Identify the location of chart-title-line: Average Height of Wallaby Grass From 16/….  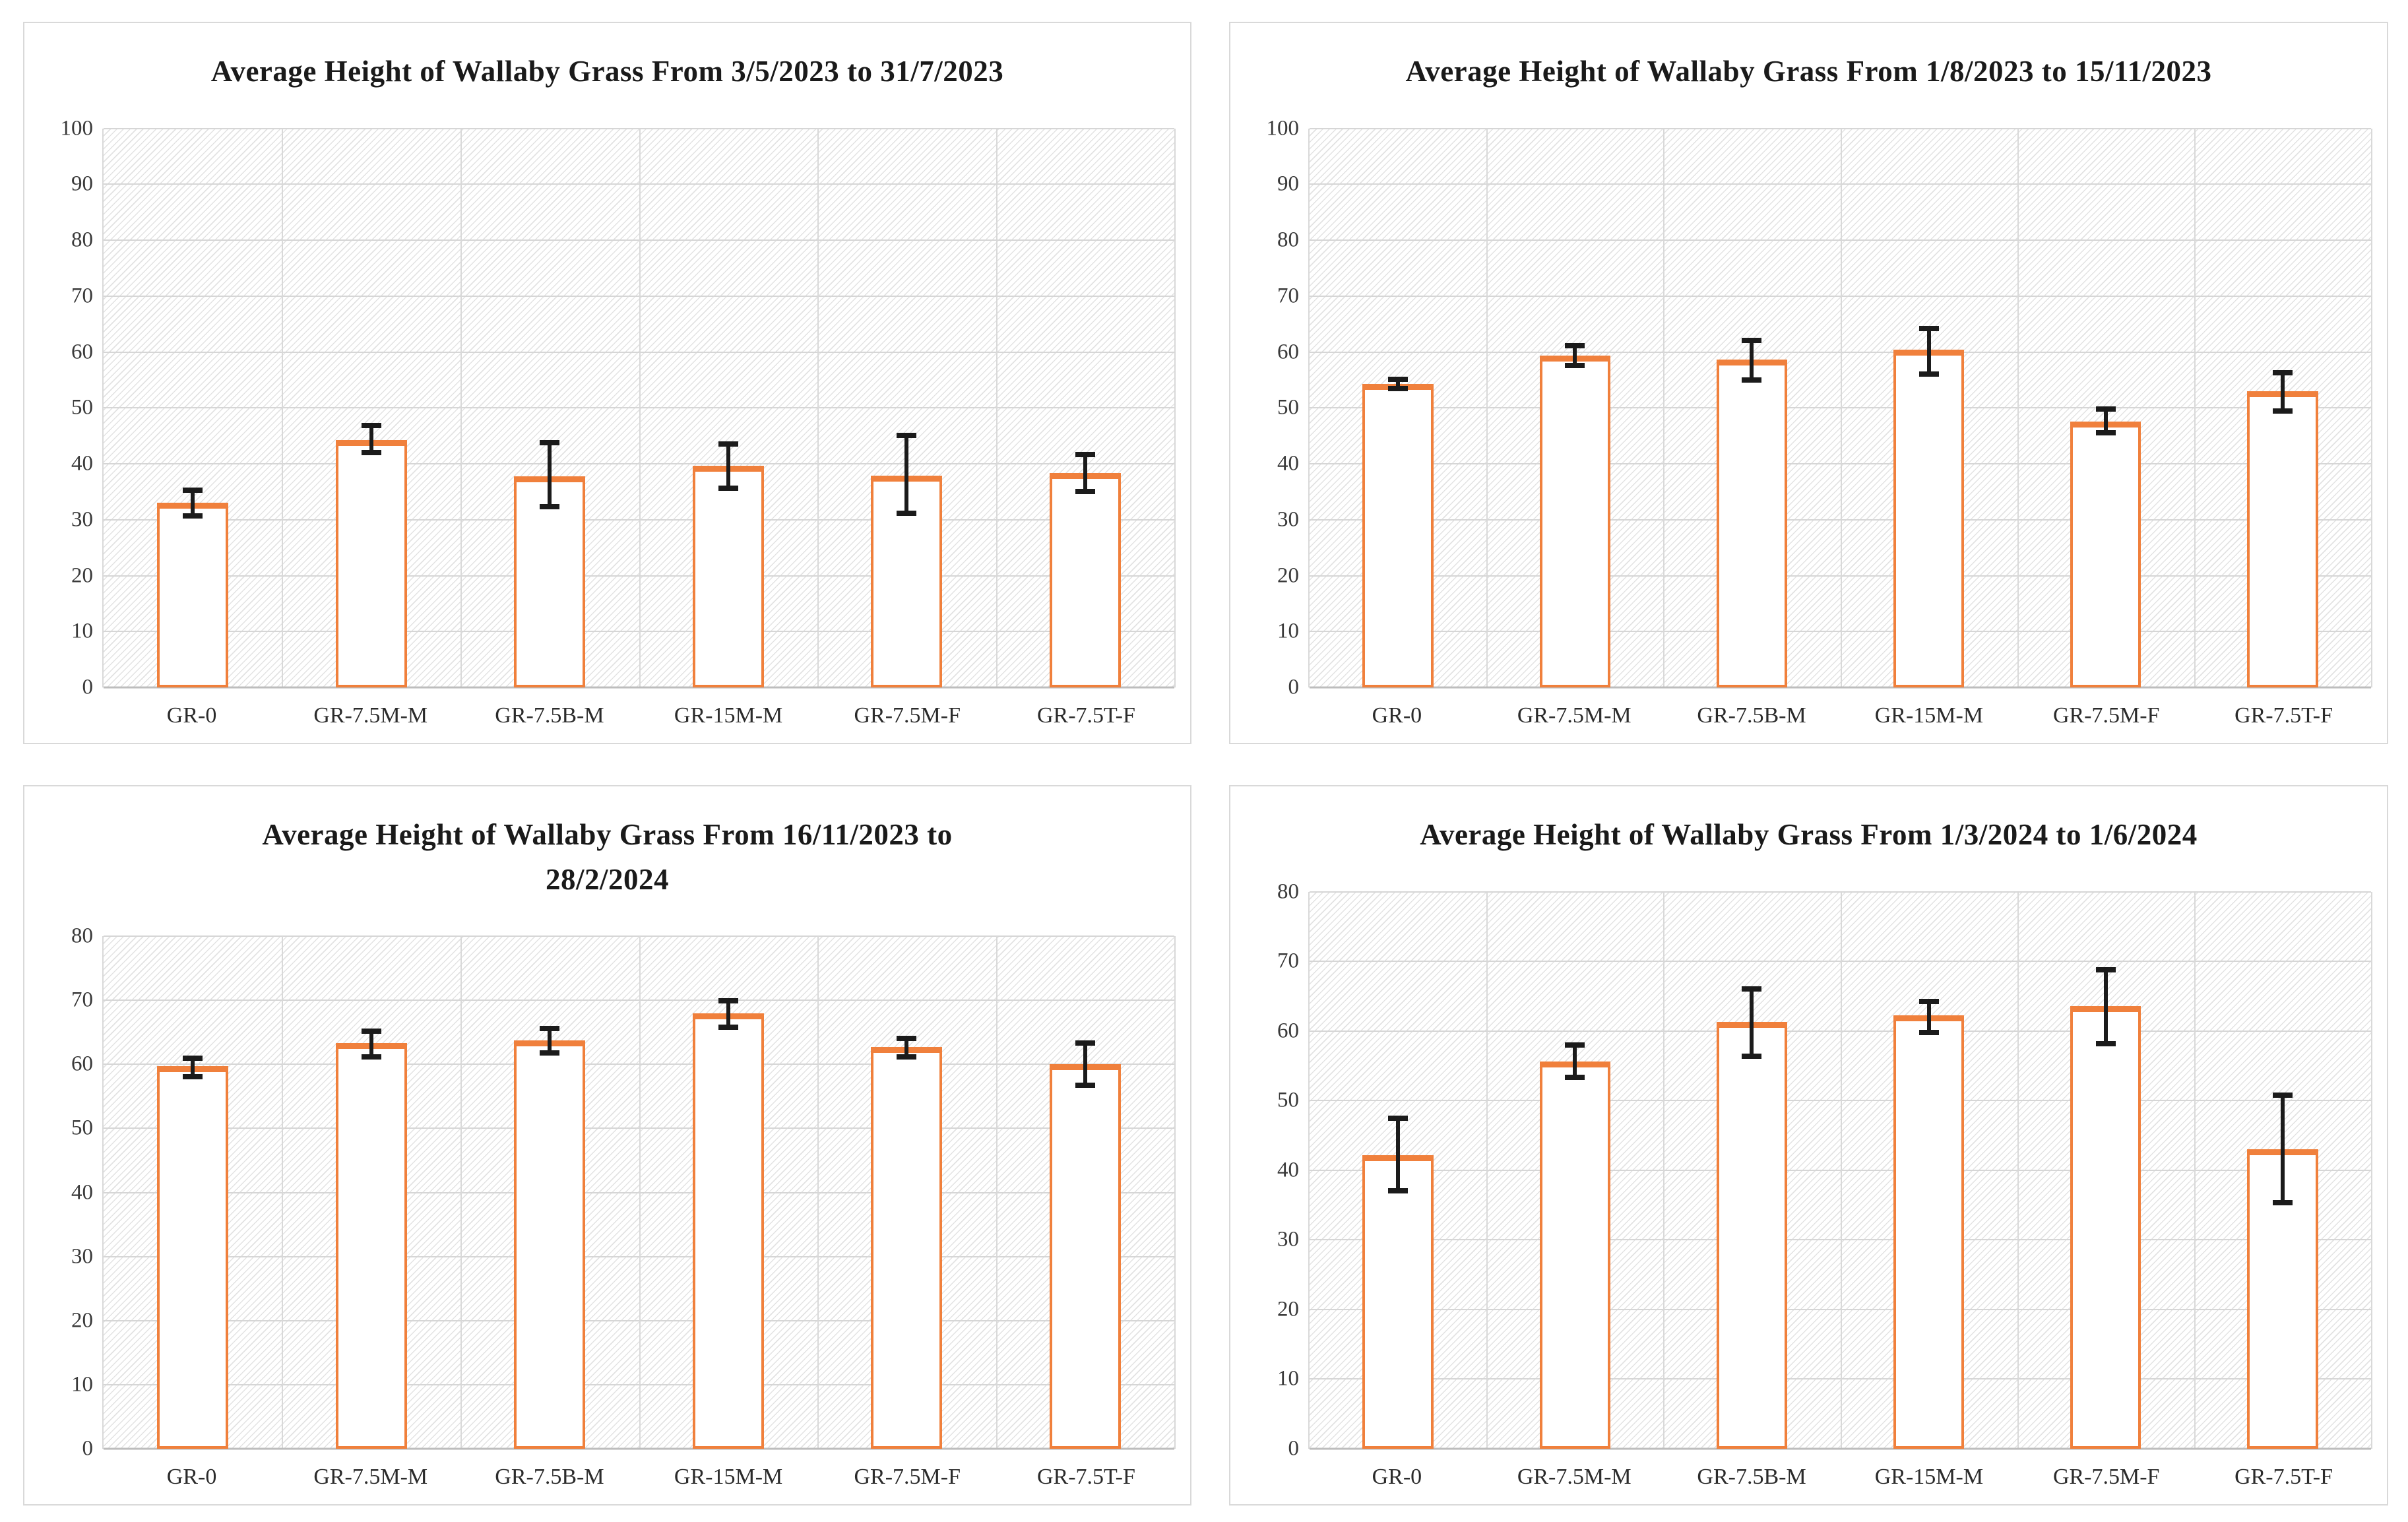
(607, 834).